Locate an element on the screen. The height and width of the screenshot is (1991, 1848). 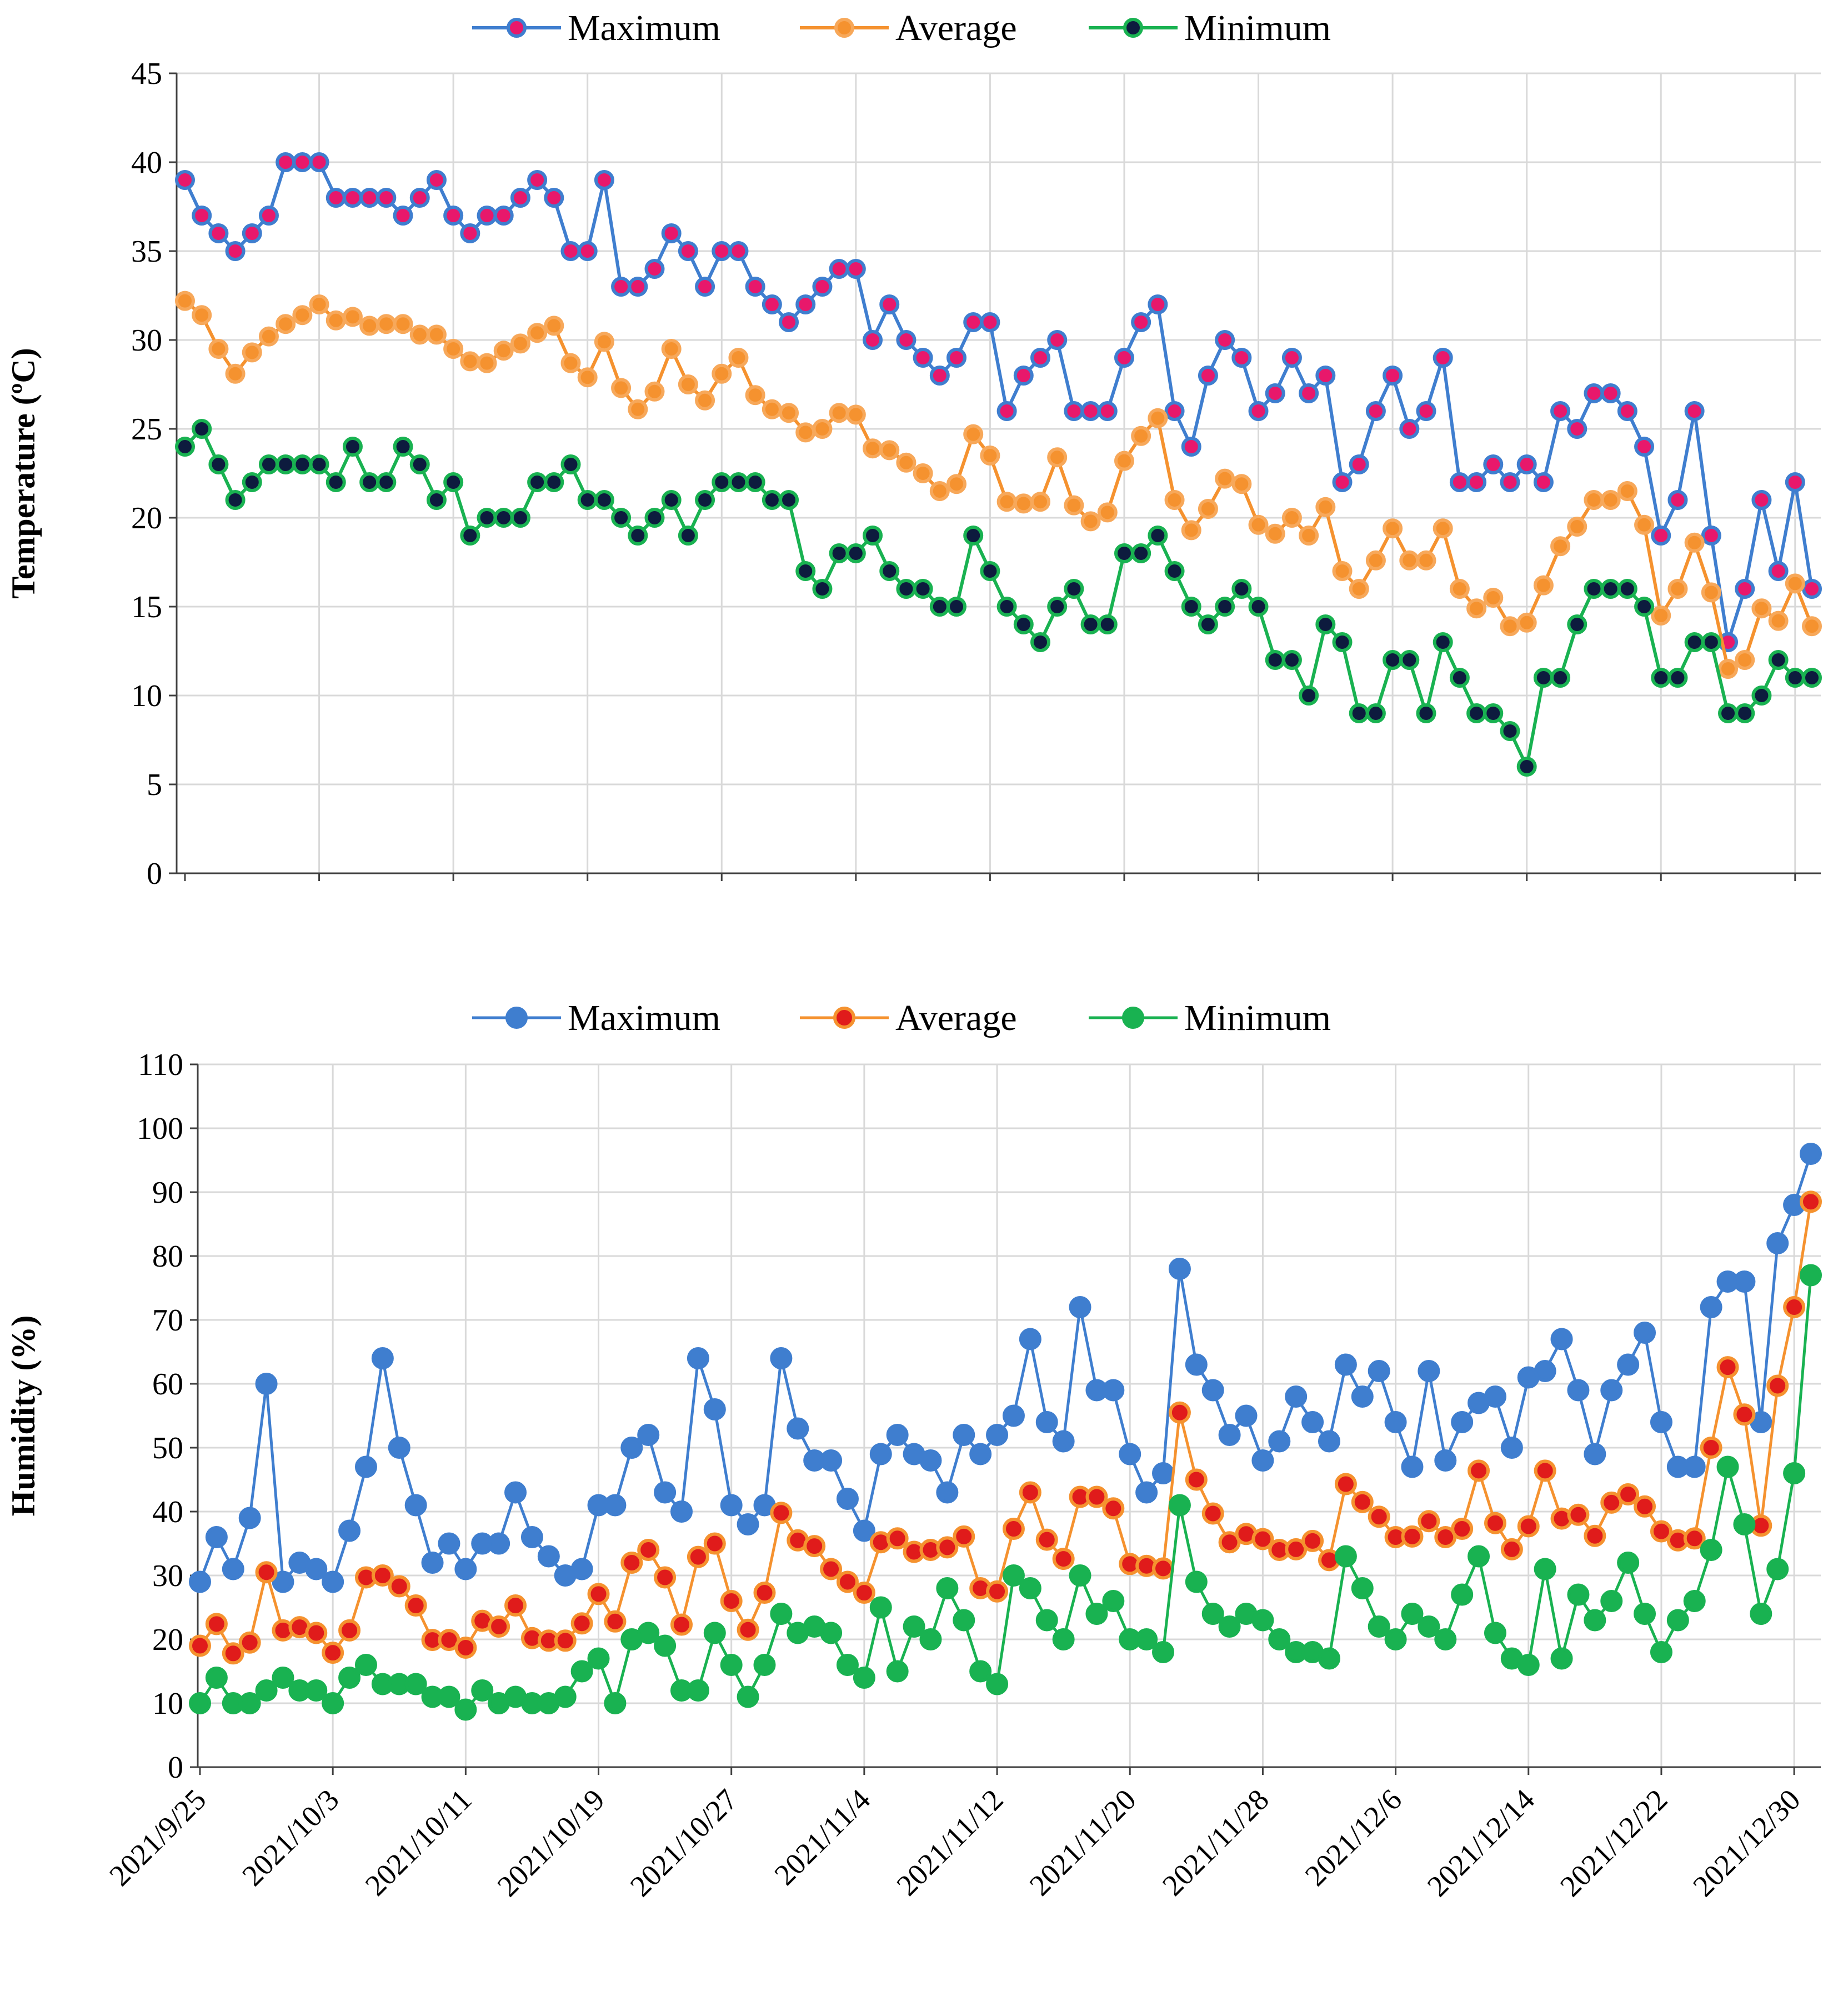
legend-label: Minimum is located at coordinates (1257, 1018).